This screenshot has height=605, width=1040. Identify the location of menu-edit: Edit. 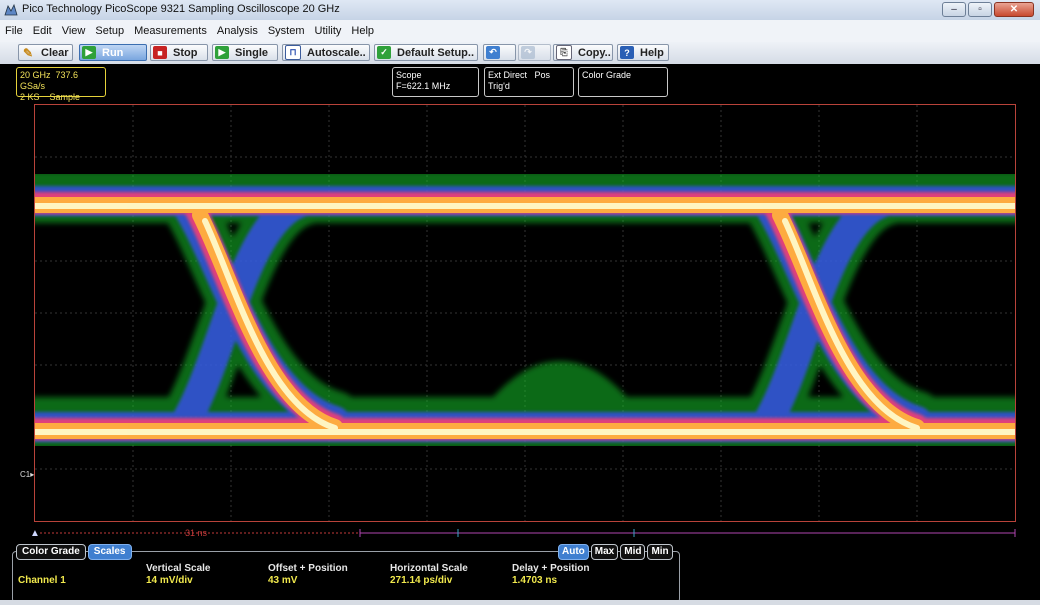
(42, 31).